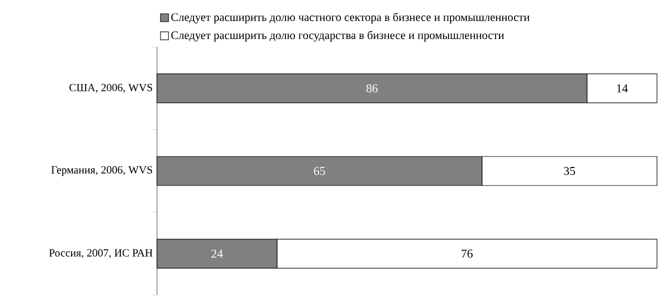  What do you see at coordinates (350, 18) in the screenshot?
I see `legend-label: Следует расширить долю частного сектора в бизнесе и промышленности` at bounding box center [350, 18].